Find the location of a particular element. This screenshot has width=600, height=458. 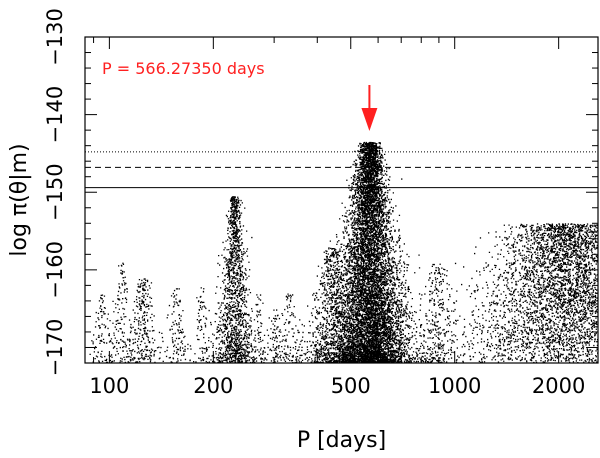

x-axis-label: P [days] is located at coordinates (341, 440).